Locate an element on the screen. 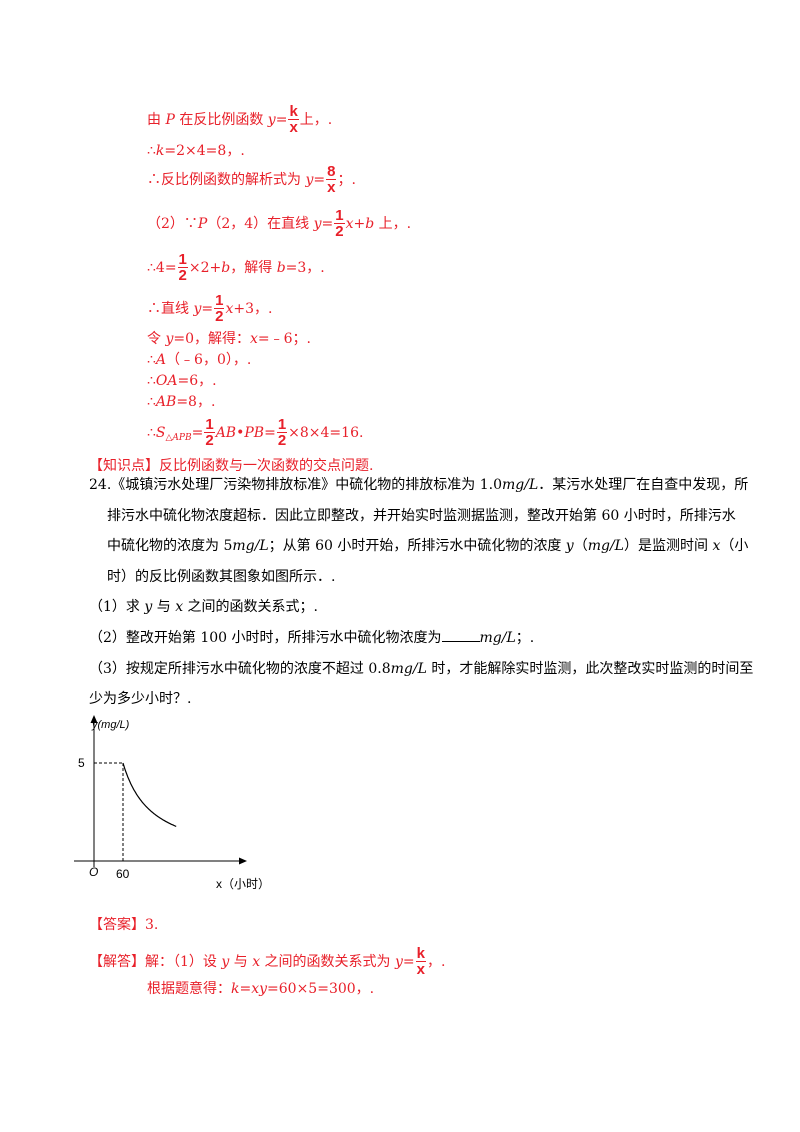  solution-line-4: （2）∵P（2，4）在直线 y= 1 2 x+b 上，. is located at coordinates (279, 223).